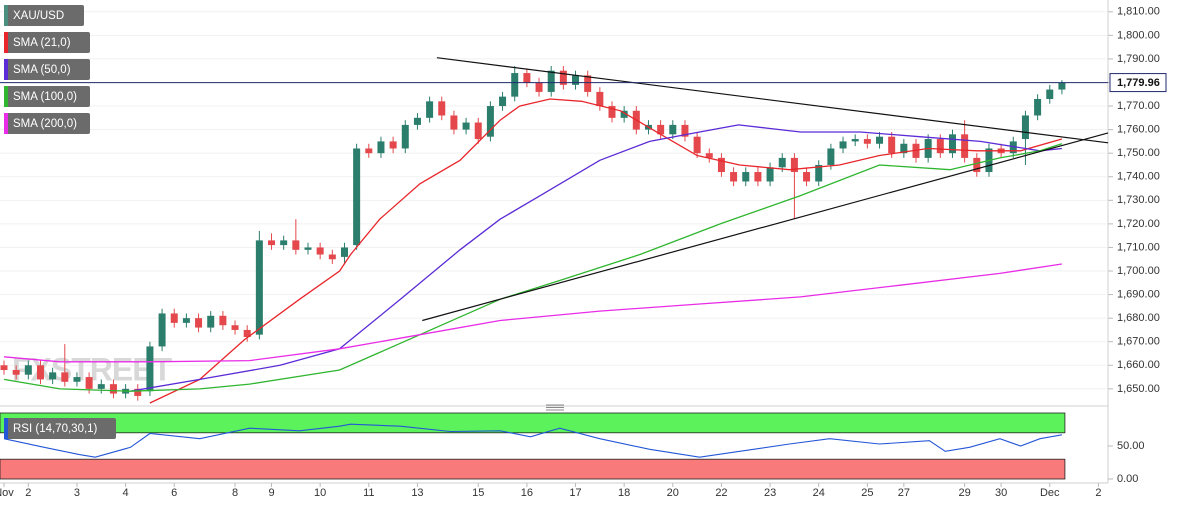 This screenshot has height=506, width=1194. I want to click on x-tick-label: 2, so click(28, 493).